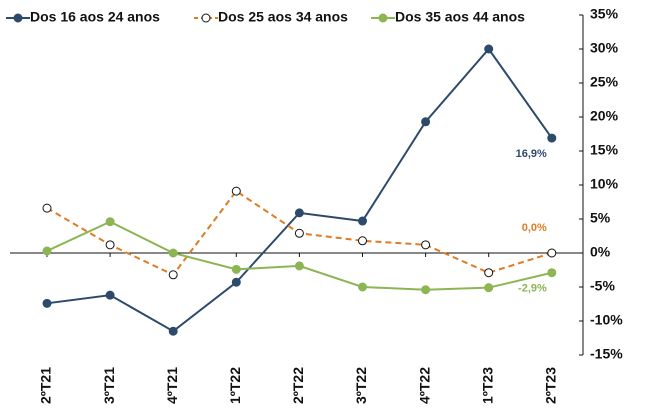 This screenshot has width=648, height=418. Describe the element at coordinates (531, 154) in the screenshot. I see `value-label: 16,9%` at that location.